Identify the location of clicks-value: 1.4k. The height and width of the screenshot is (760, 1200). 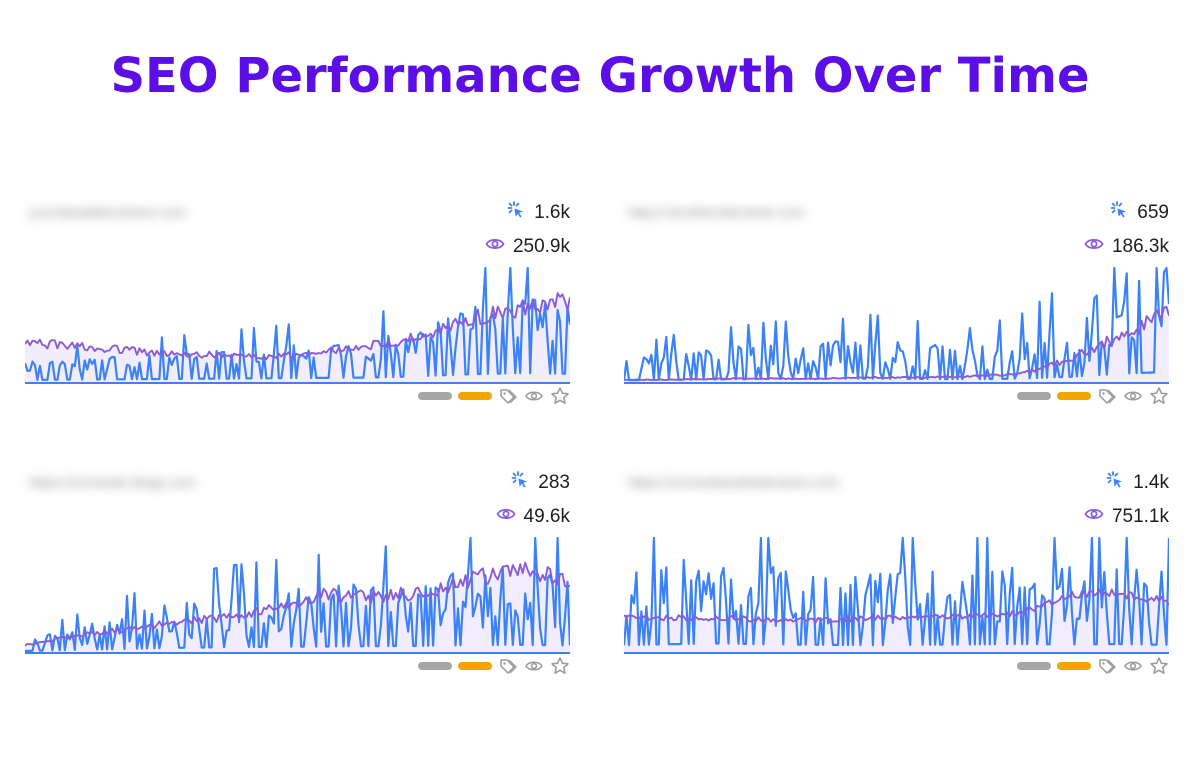
(1151, 482).